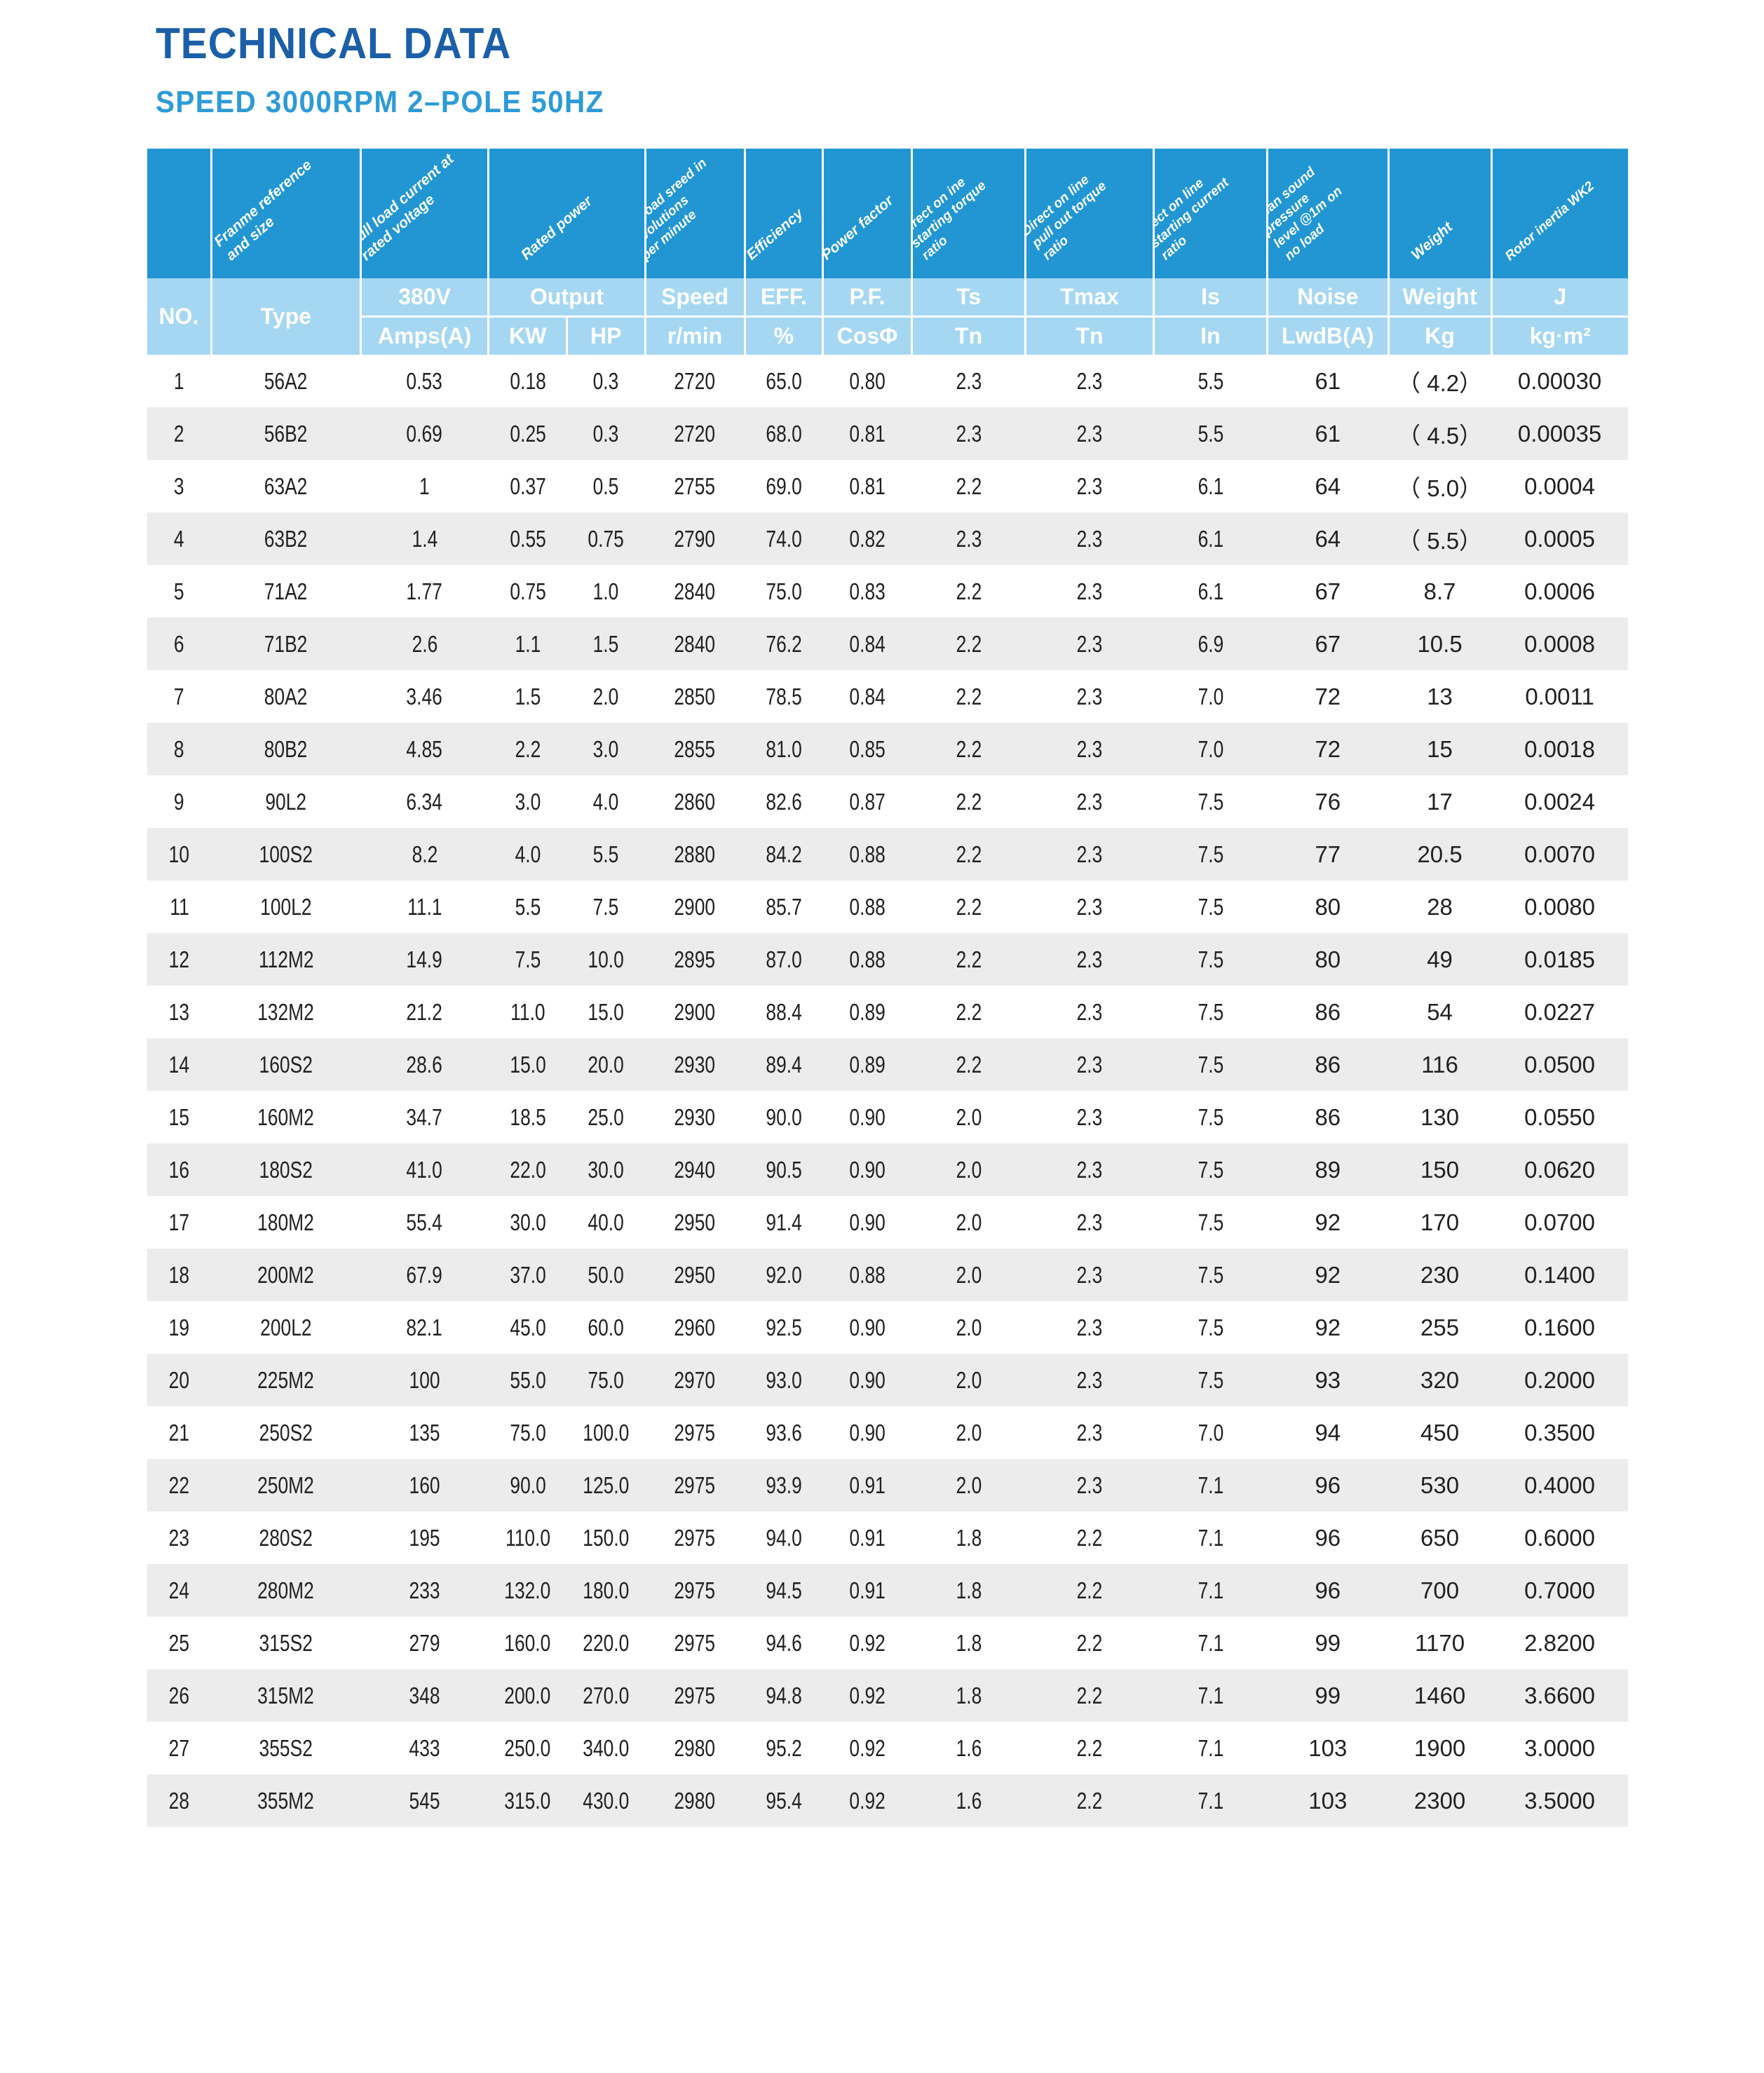  Describe the element at coordinates (867, 433) in the screenshot. I see `table-cell: 0.81` at that location.